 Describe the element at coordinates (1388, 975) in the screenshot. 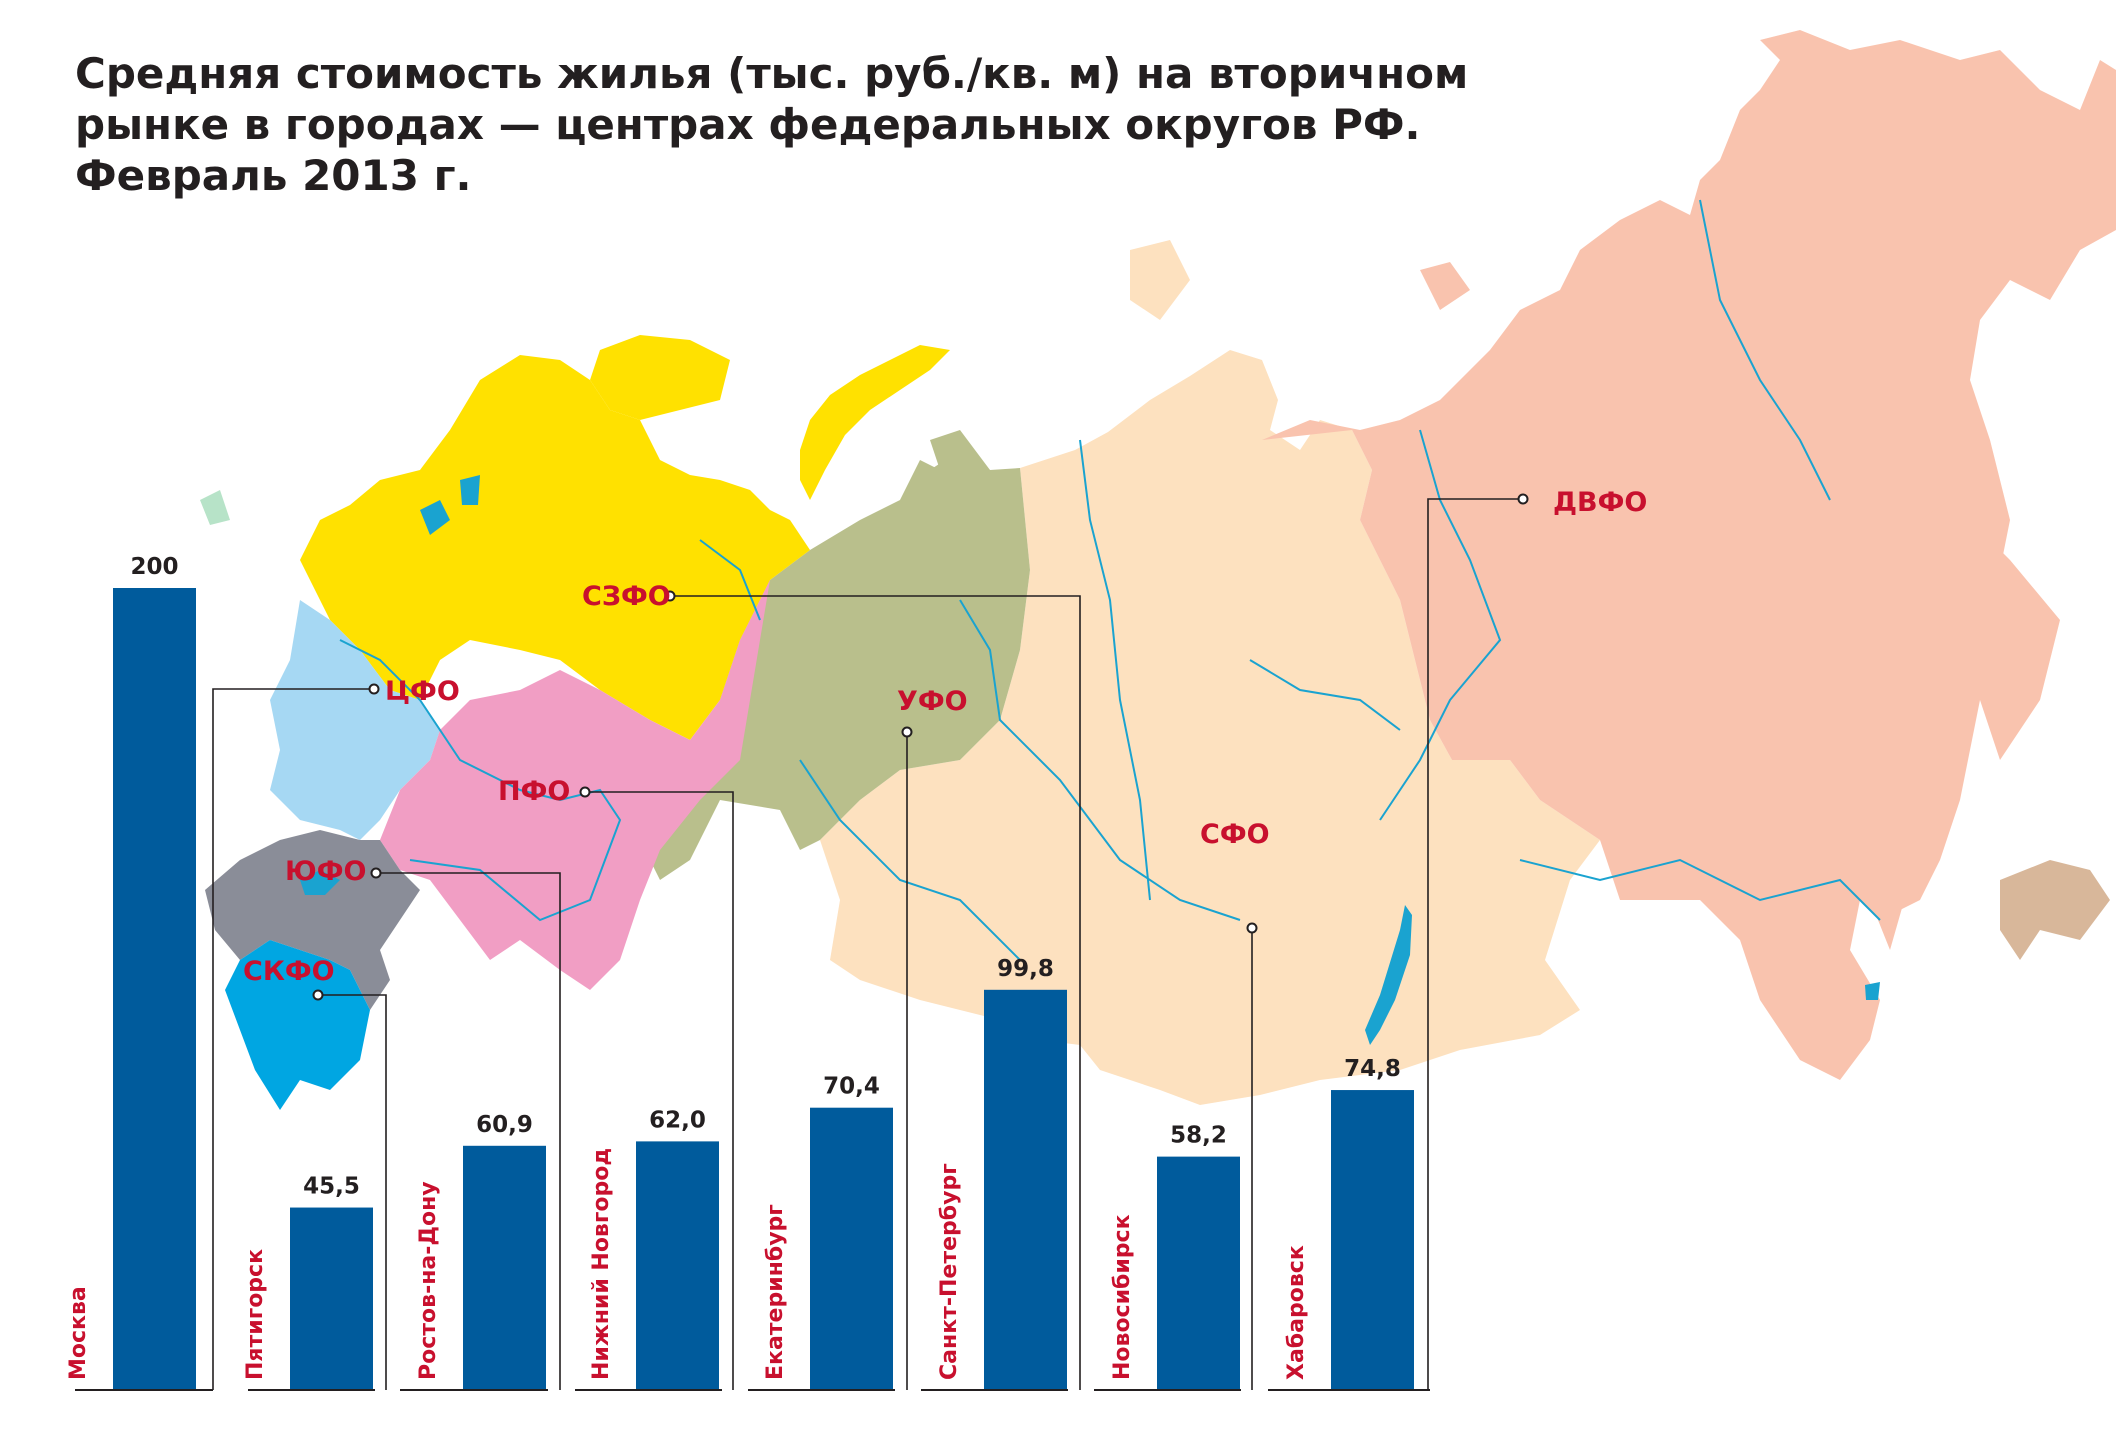

I see `lake-baikal` at that location.